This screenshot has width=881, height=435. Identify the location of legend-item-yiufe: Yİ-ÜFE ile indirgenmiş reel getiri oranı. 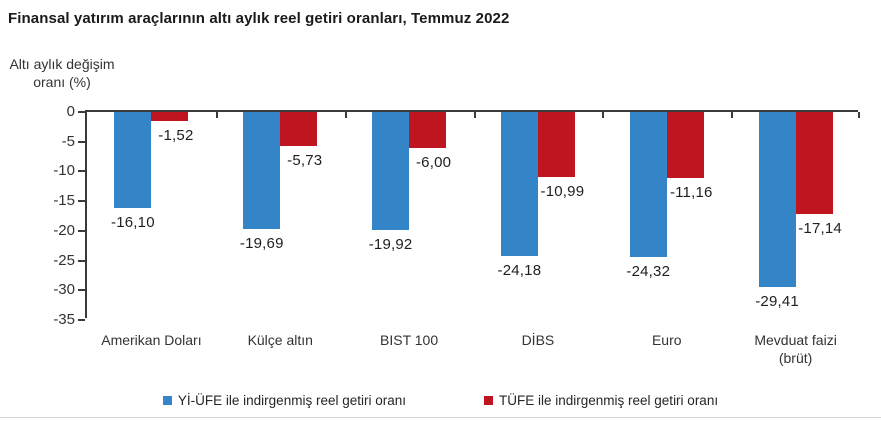
(284, 400).